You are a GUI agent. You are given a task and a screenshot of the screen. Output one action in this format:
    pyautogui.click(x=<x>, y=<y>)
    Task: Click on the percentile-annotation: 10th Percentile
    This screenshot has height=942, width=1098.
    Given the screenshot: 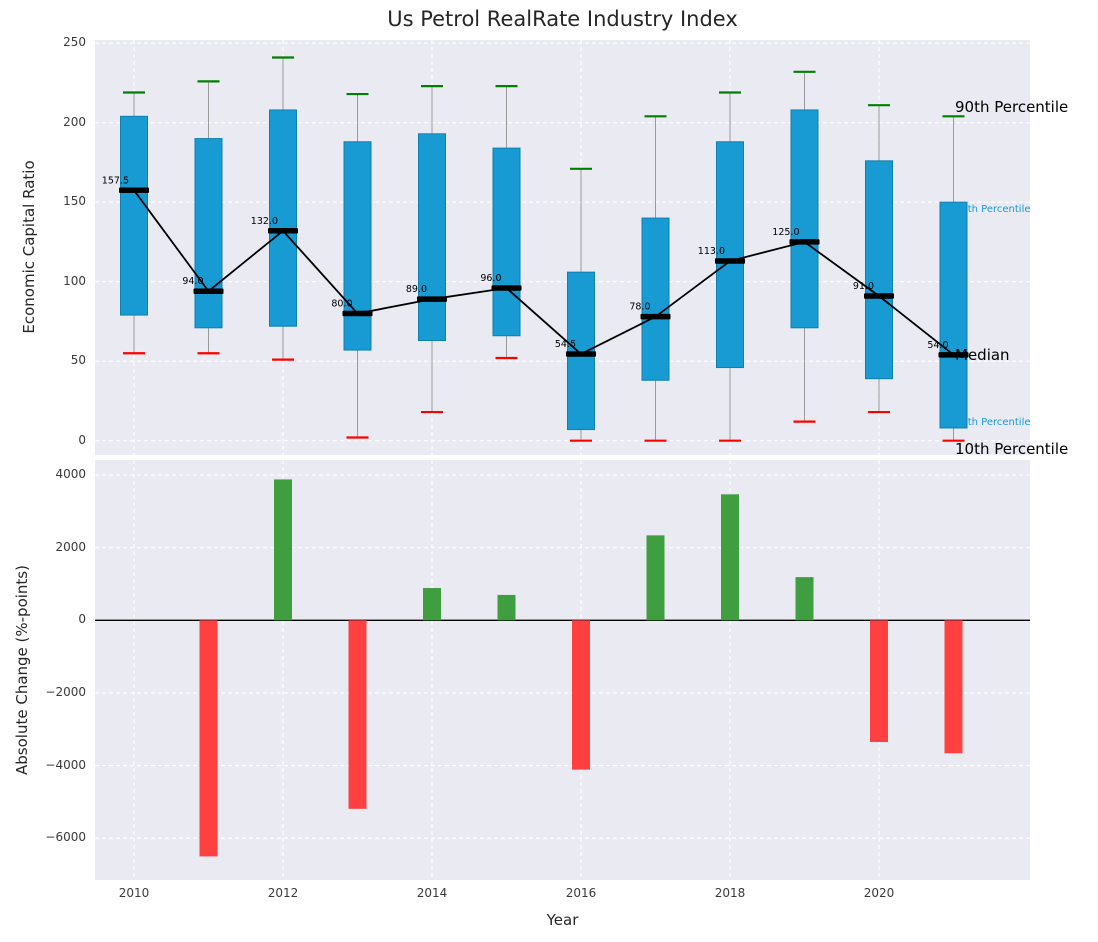 What is the action you would take?
    pyautogui.click(x=1011, y=449)
    